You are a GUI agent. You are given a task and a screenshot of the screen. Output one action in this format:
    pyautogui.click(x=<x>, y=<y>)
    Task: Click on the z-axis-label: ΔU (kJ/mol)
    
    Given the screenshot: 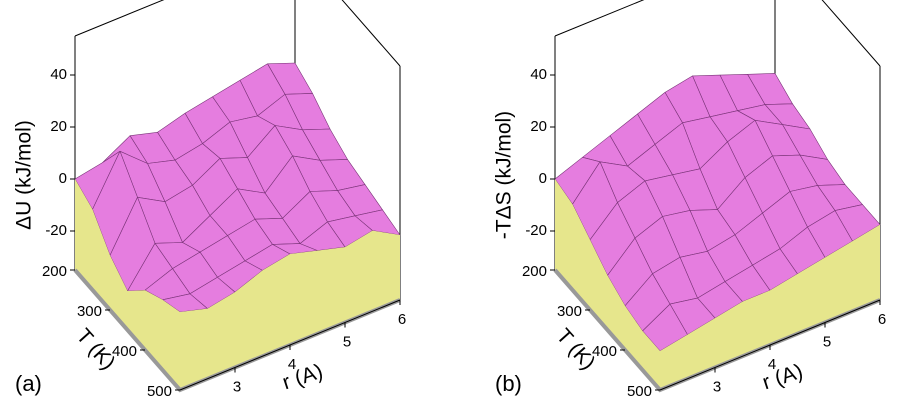 What is the action you would take?
    pyautogui.click(x=24, y=175)
    